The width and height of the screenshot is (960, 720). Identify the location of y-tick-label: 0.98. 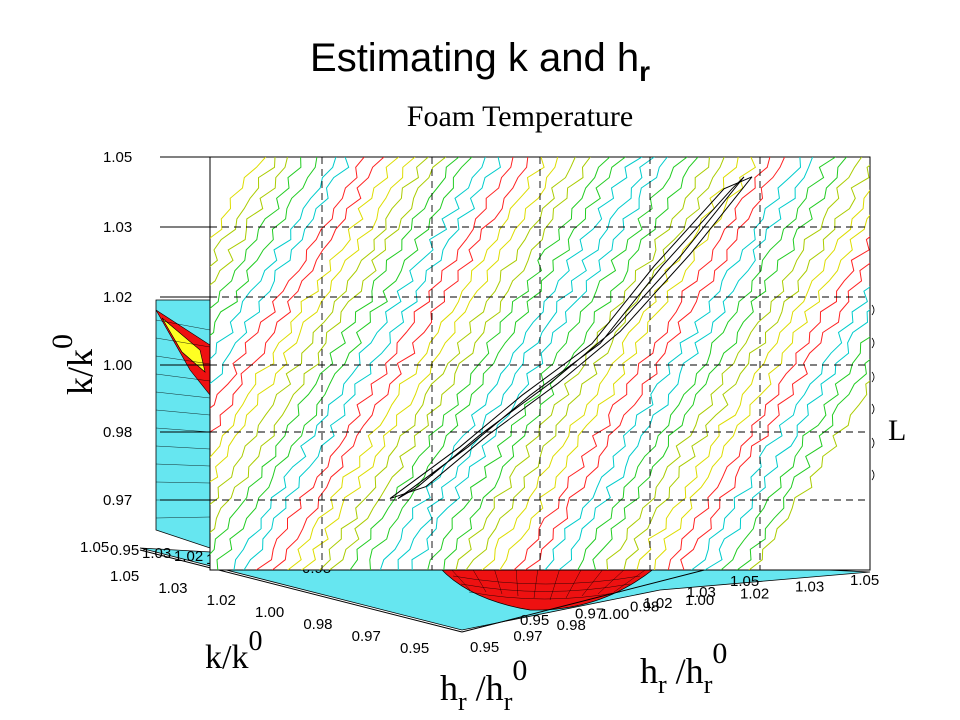
(117, 432).